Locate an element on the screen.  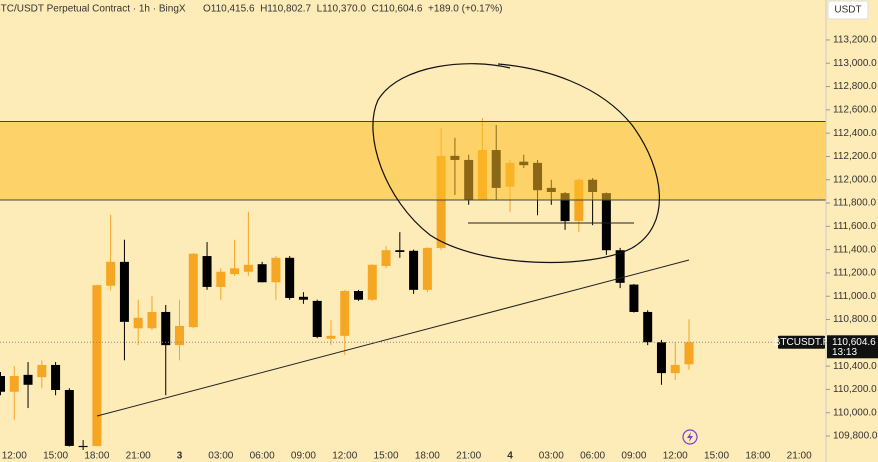
symbol-tag-bg is located at coordinates (801, 342).